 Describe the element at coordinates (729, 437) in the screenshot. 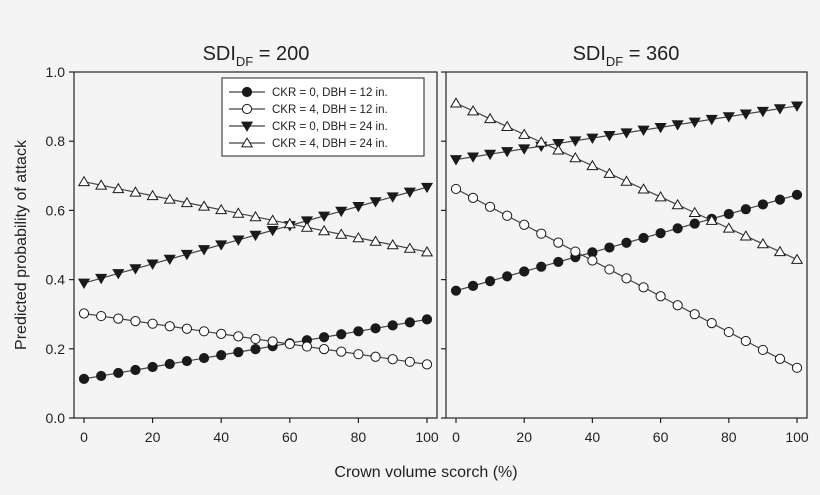

I see `x-tick-label: 80` at that location.